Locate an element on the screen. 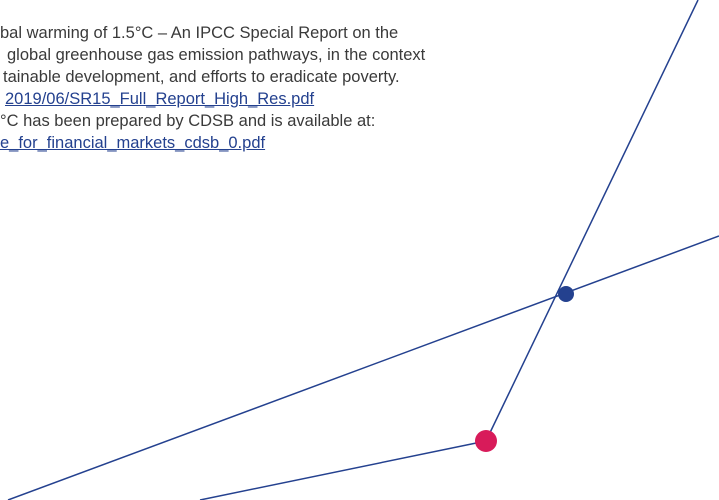  link: e_for_financial_markets_cdsb_0.pdf is located at coordinates (133, 143).